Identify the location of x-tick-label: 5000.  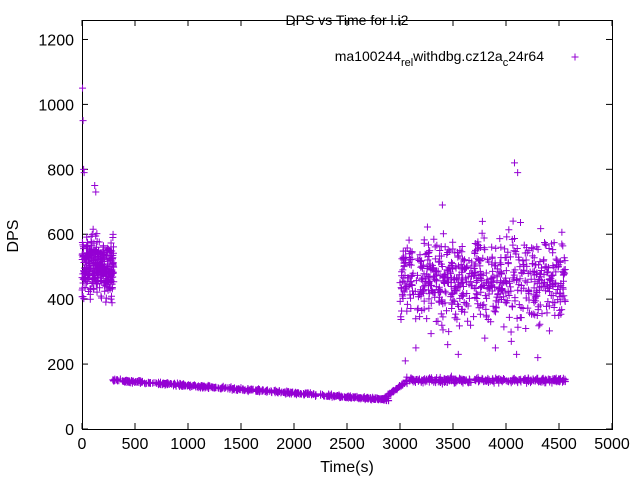
(612, 444).